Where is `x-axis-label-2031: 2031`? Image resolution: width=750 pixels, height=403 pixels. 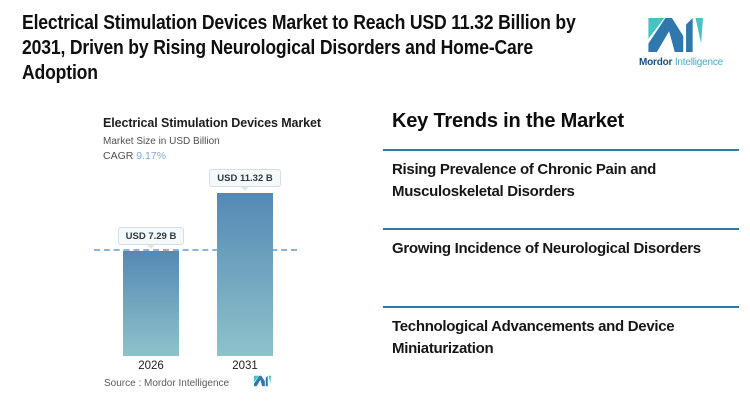 x-axis-label-2031: 2031 is located at coordinates (245, 366).